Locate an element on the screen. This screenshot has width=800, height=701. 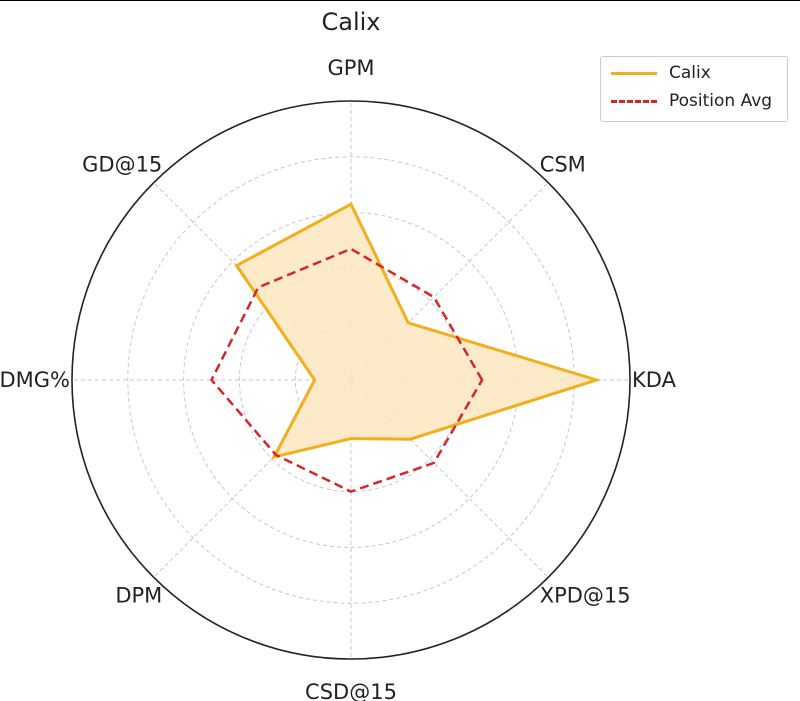
axis-label: GD@15 is located at coordinates (122, 164).